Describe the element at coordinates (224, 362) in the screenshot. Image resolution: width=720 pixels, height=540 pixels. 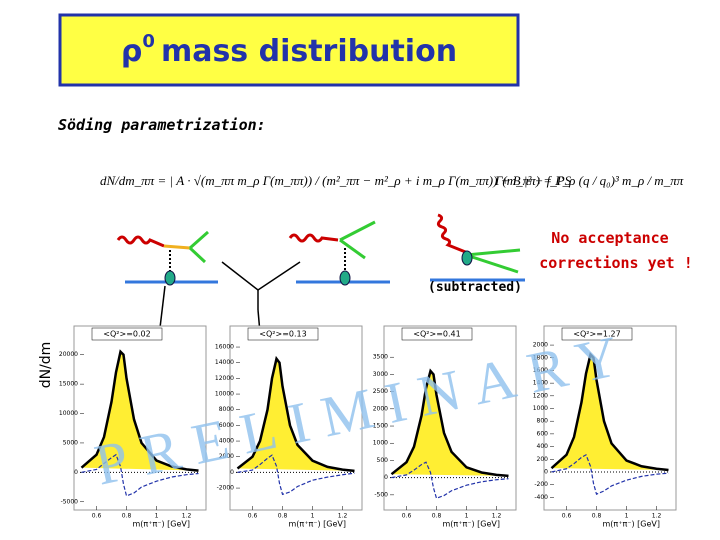
I see `y-tick-label: 14000` at that location.